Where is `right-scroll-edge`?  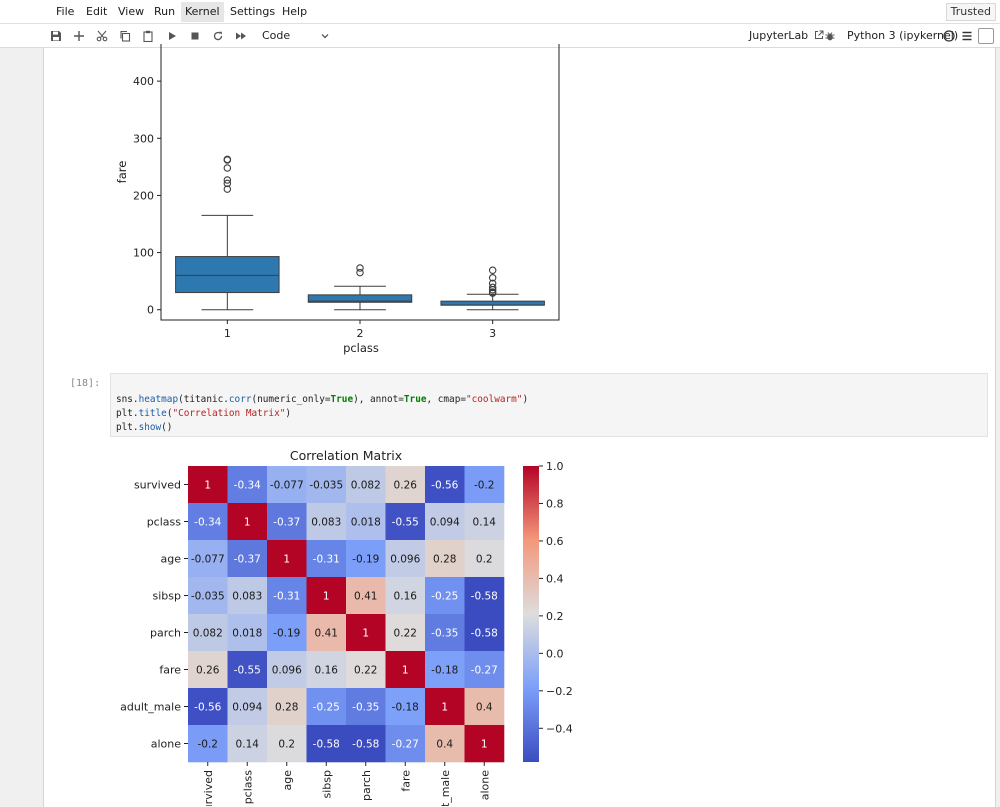
right-scroll-edge is located at coordinates (997, 427).